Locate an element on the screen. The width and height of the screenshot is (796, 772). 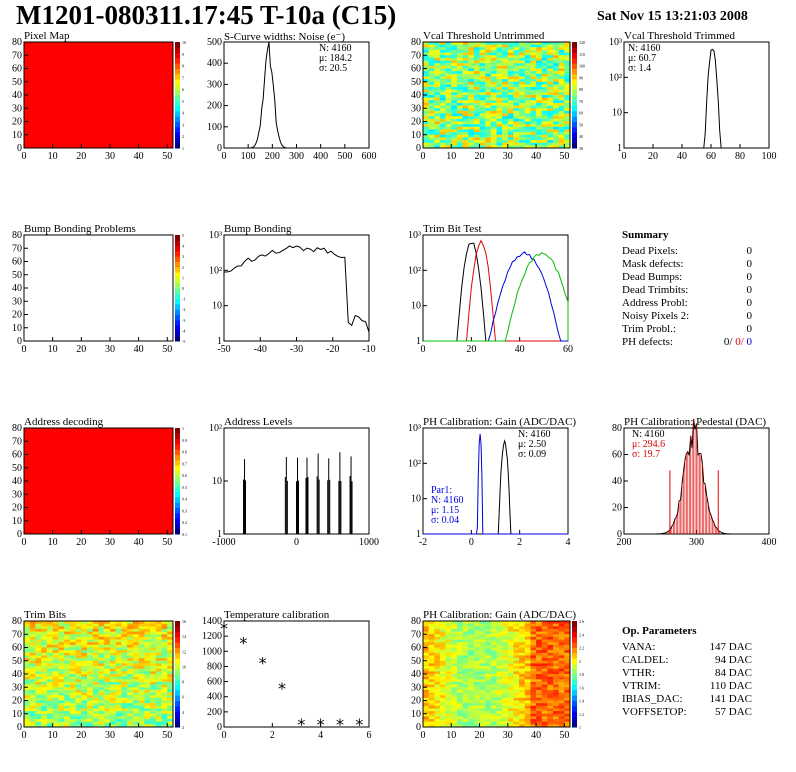
color-bar-13-segment is located at coordinates (574, 645).